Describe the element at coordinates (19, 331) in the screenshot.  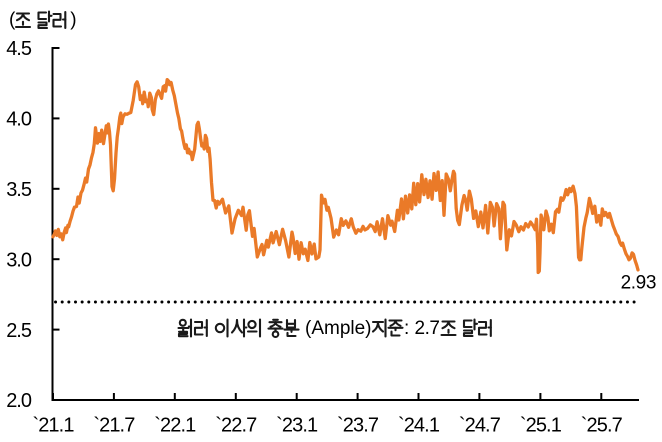
I see `svg-text: 2.5` at that location.